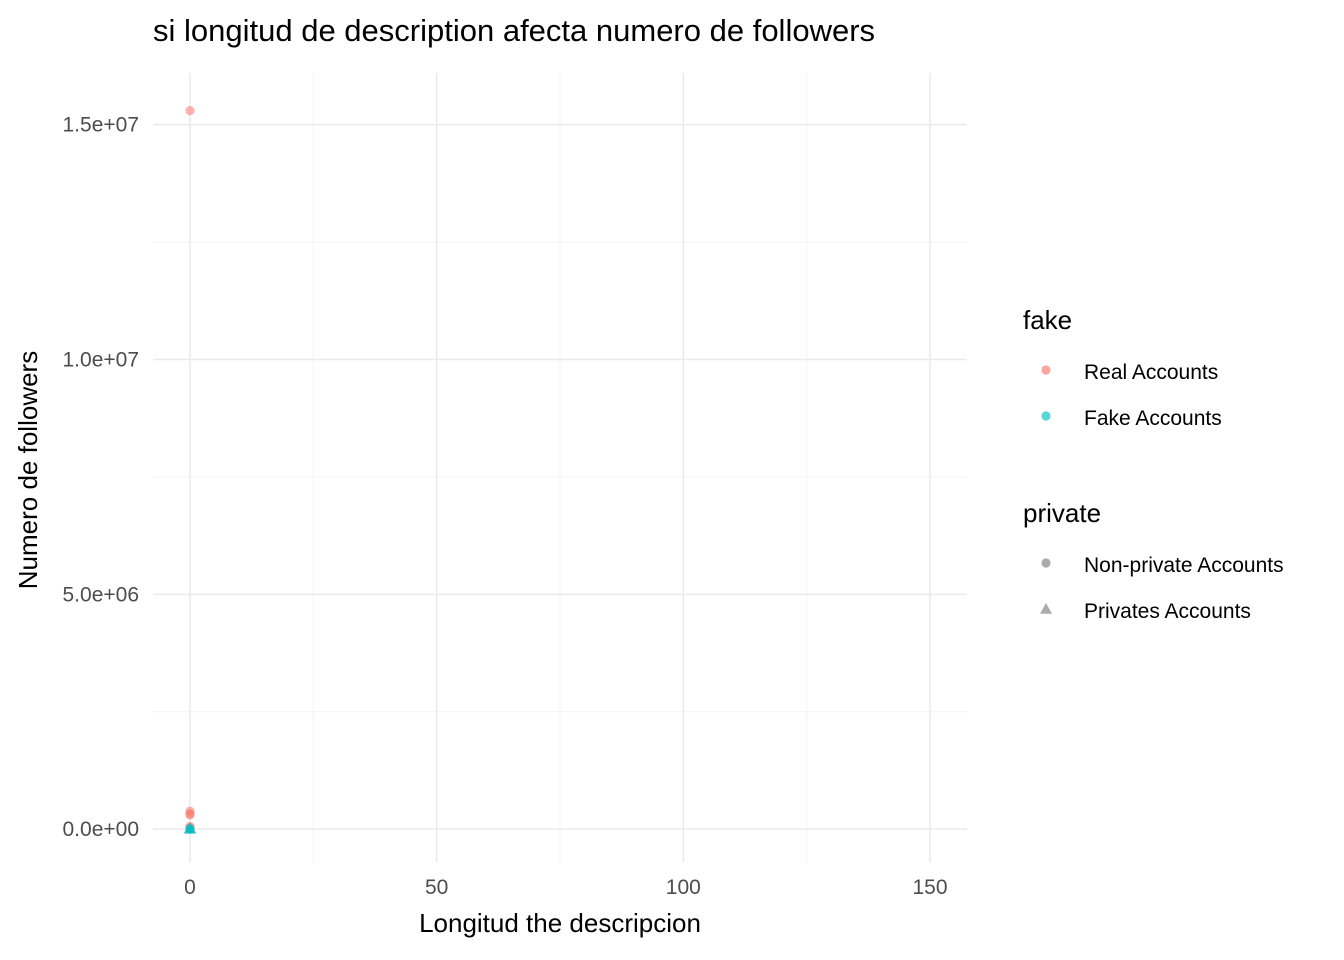  I want to click on y-tick-label: 0.0e+00, so click(101, 829).